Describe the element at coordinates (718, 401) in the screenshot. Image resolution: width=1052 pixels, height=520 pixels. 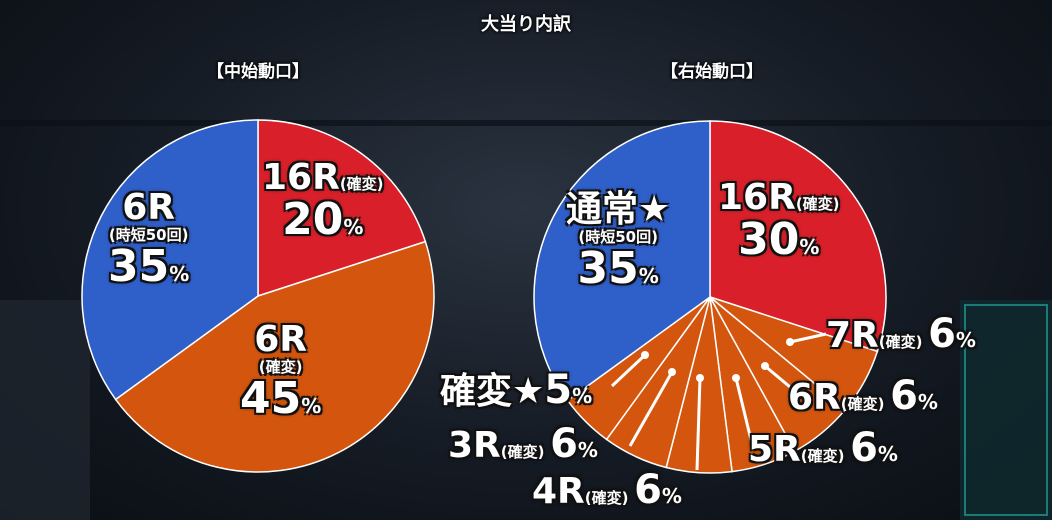
I see `leader-lines` at that location.